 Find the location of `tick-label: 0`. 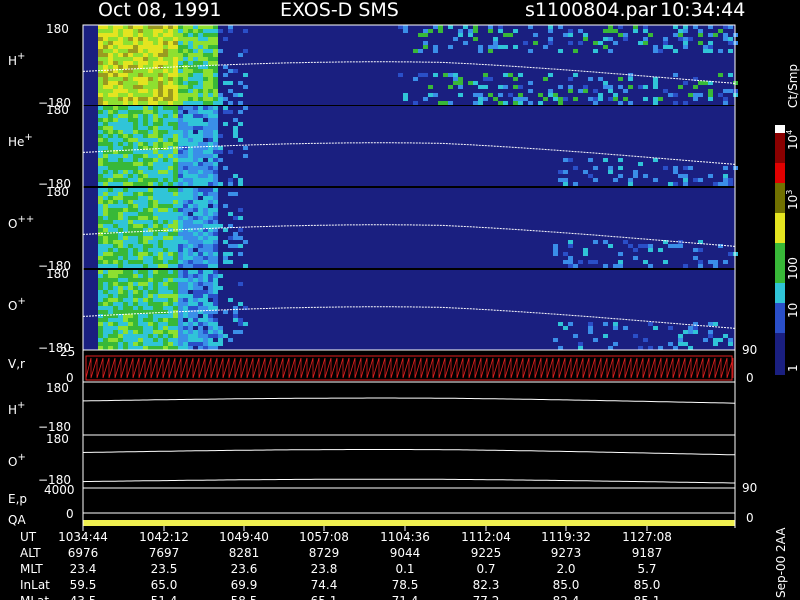

tick-label: 0 is located at coordinates (70, 514).